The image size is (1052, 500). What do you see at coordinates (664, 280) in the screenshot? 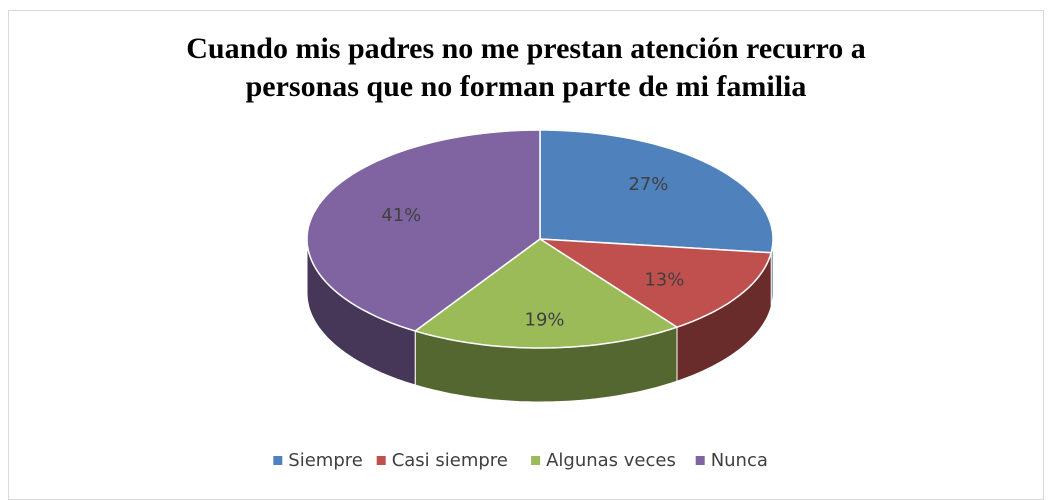
I see `data-label: 13%` at bounding box center [664, 280].